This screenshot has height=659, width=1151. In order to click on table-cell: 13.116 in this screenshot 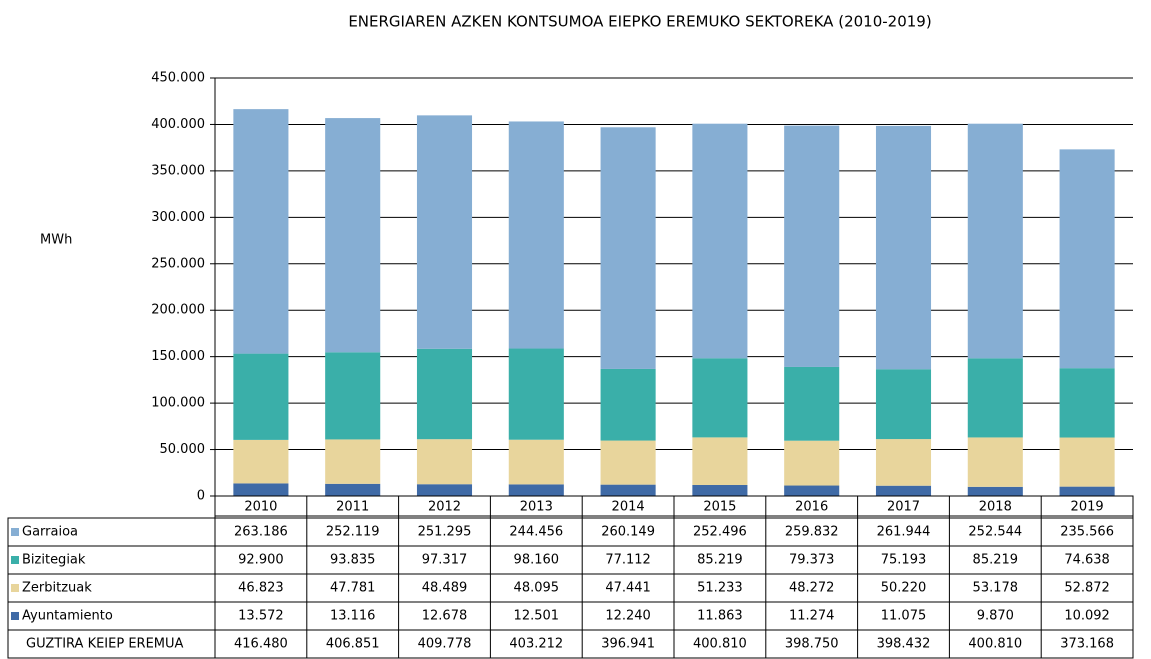, I will do `click(353, 616)`.